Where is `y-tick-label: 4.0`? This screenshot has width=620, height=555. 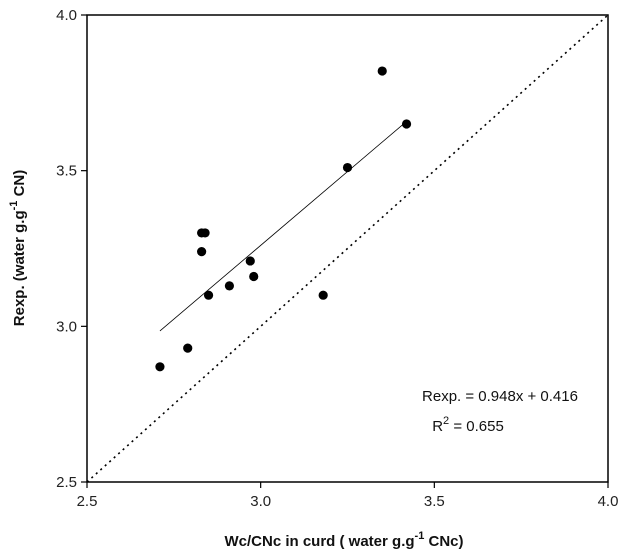 y-tick-label: 4.0 is located at coordinates (66, 15).